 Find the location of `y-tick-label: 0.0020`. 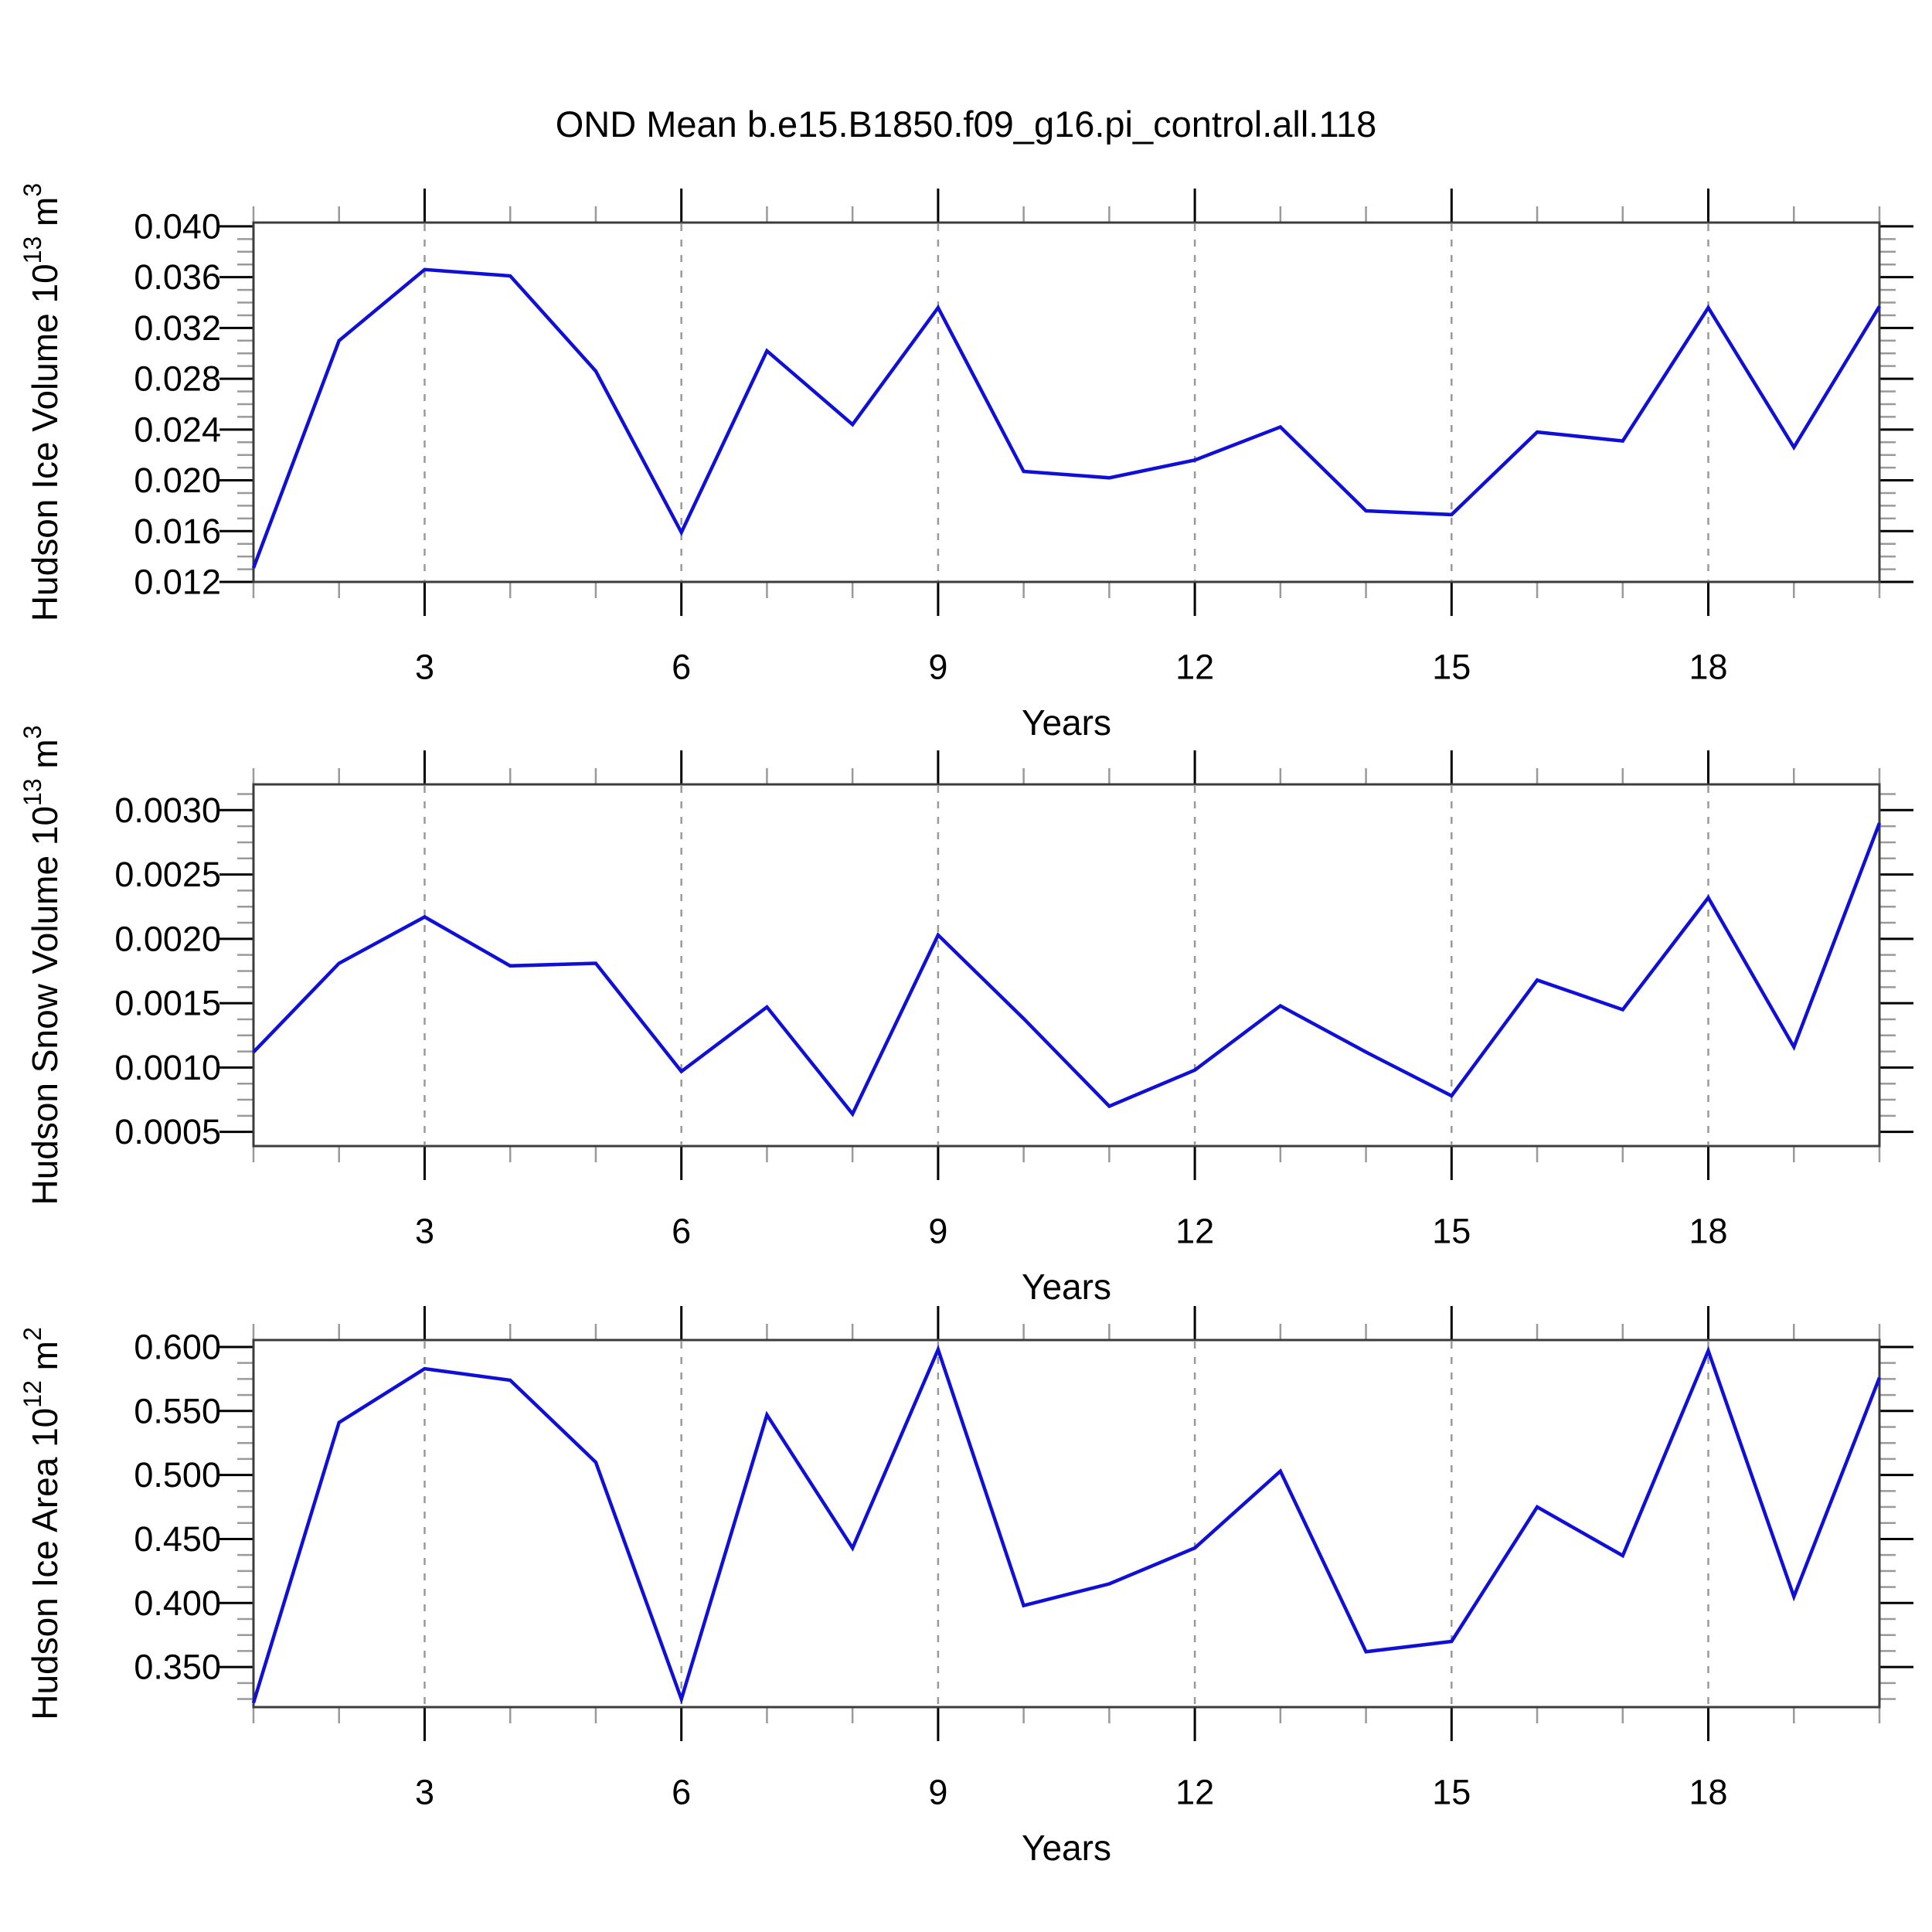

y-tick-label: 0.0020 is located at coordinates (168, 939).